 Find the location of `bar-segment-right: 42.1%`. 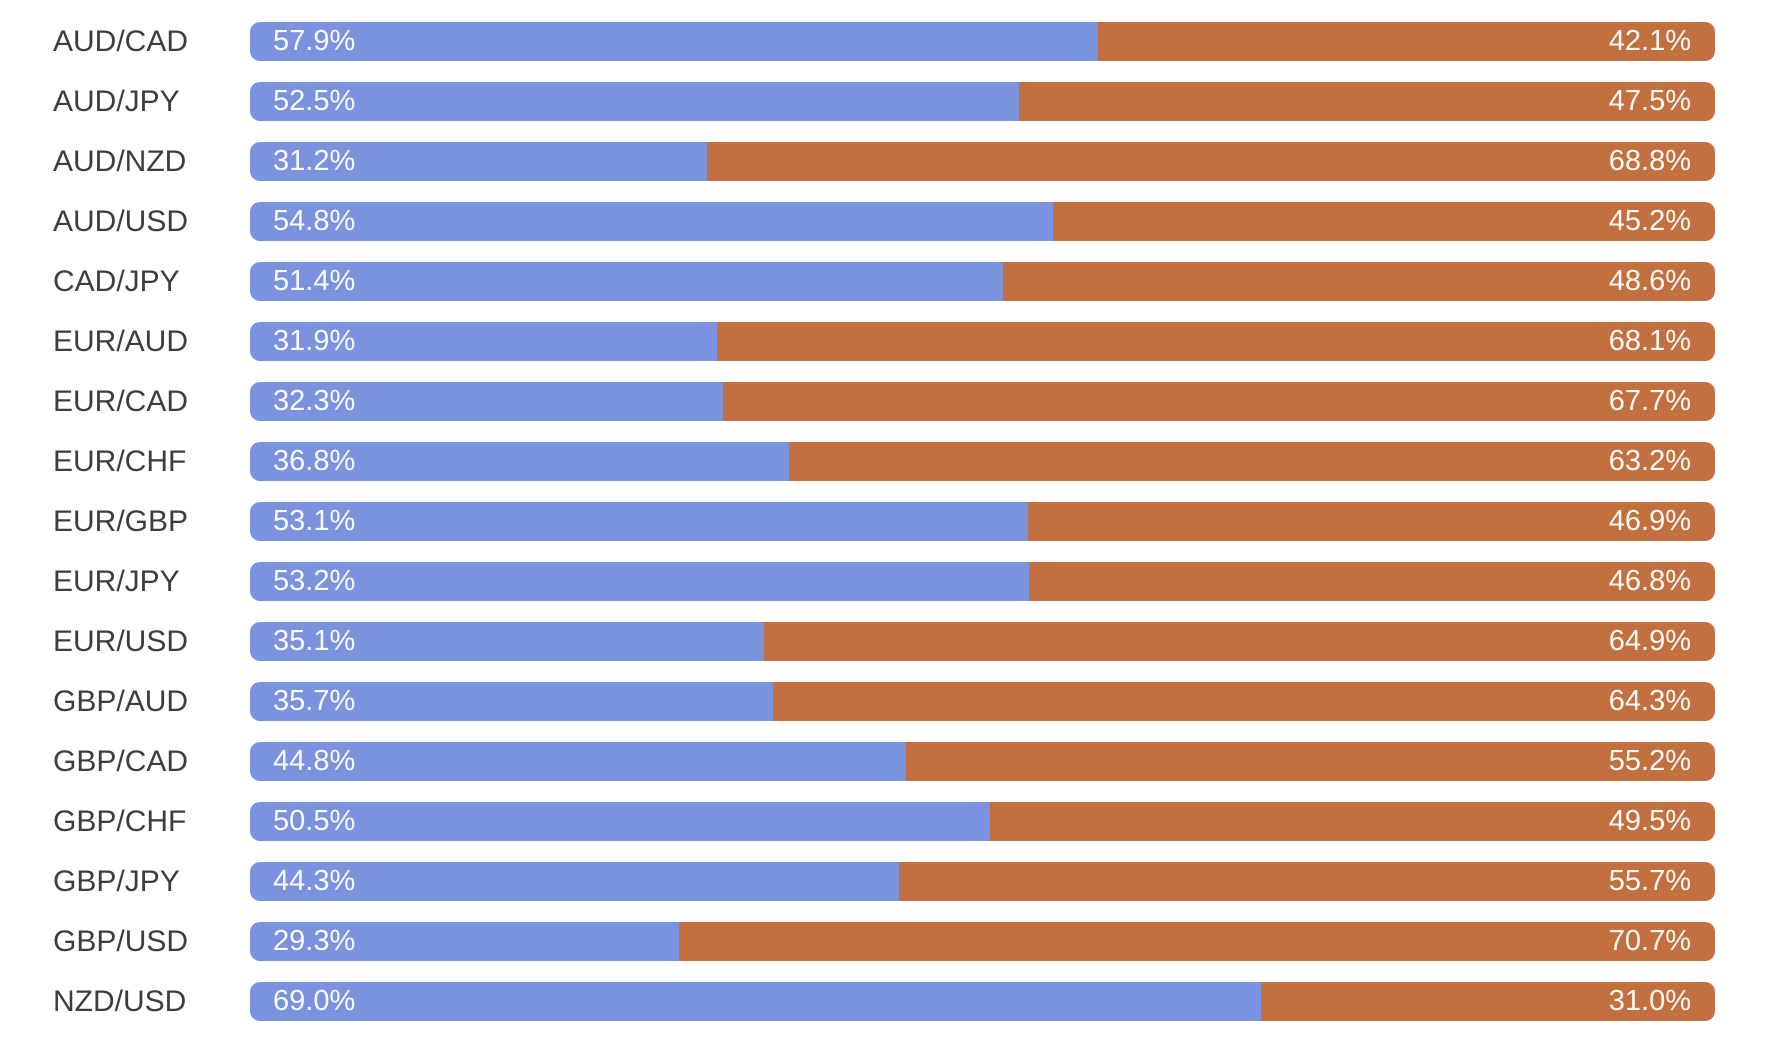

bar-segment-right: 42.1% is located at coordinates (1406, 41).